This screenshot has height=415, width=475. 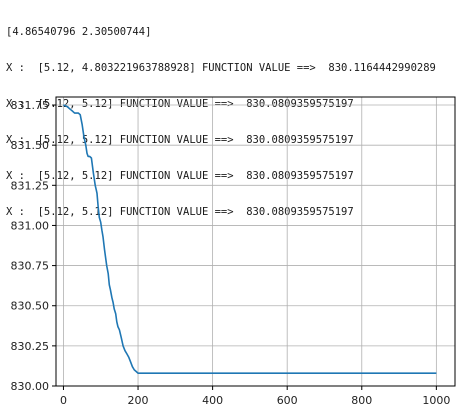 I want to click on x-tick-label: 1000, so click(x=436, y=400).